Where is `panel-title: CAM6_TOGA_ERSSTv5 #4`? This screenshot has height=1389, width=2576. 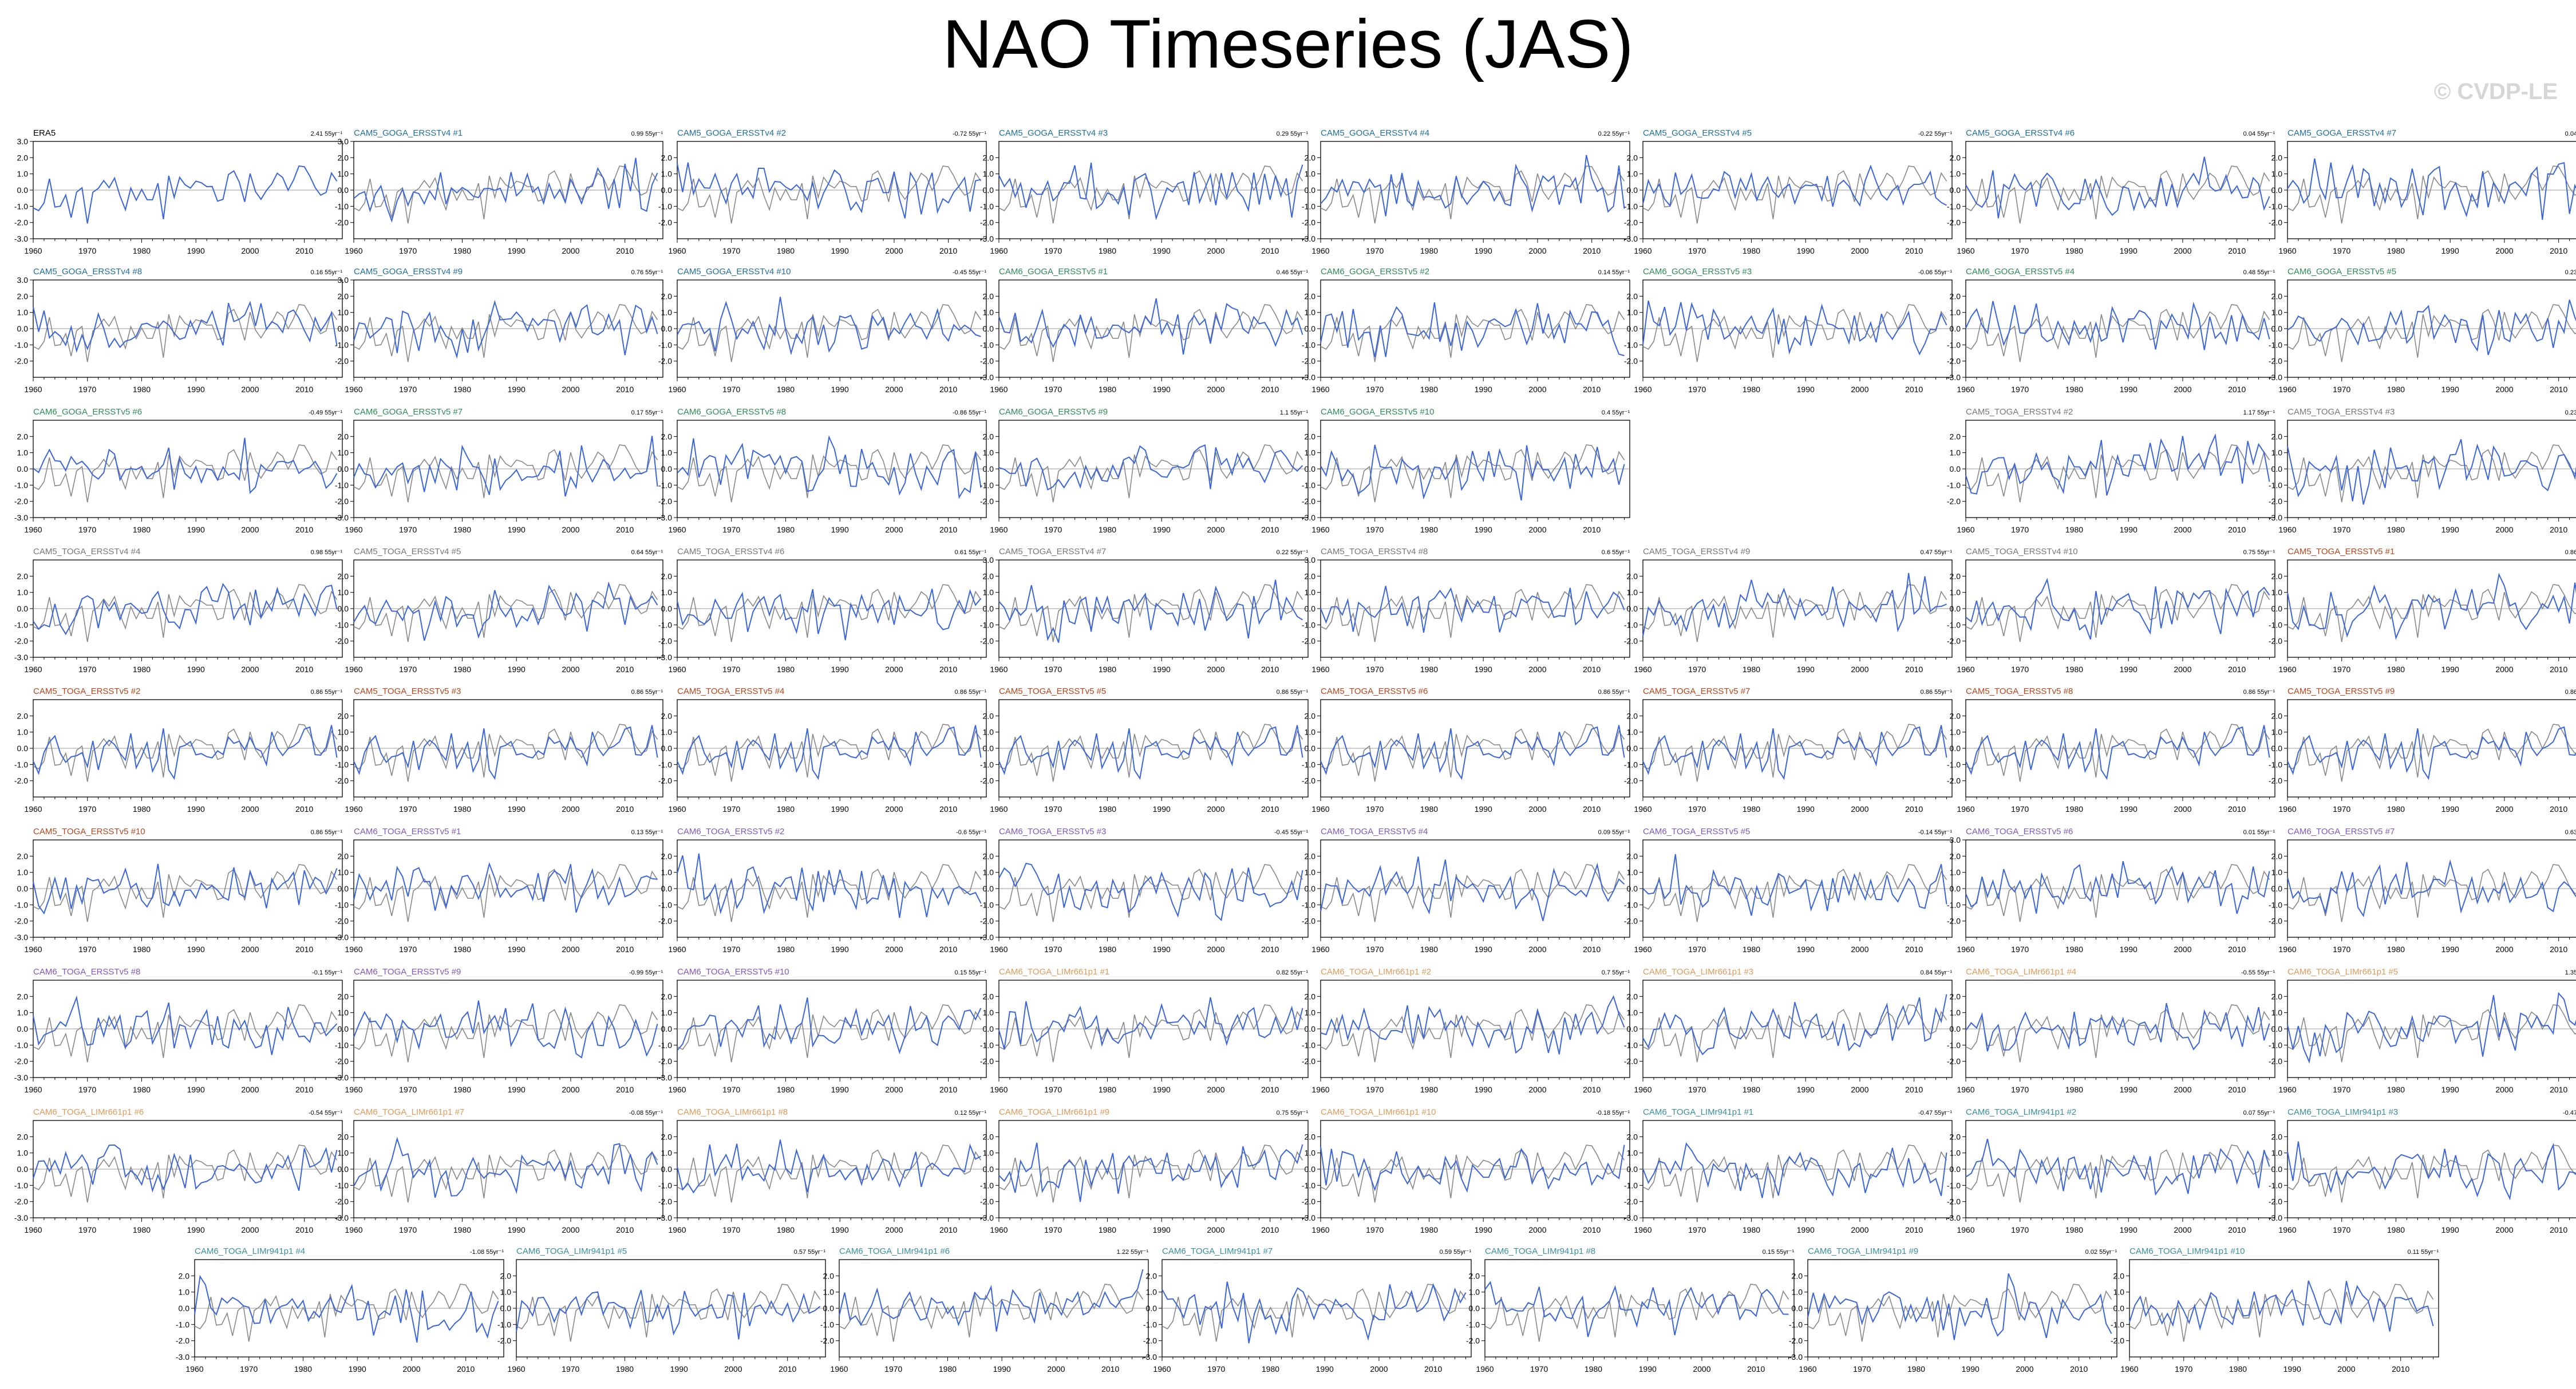
panel-title: CAM6_TOGA_ERSSTv5 #4 is located at coordinates (1374, 831).